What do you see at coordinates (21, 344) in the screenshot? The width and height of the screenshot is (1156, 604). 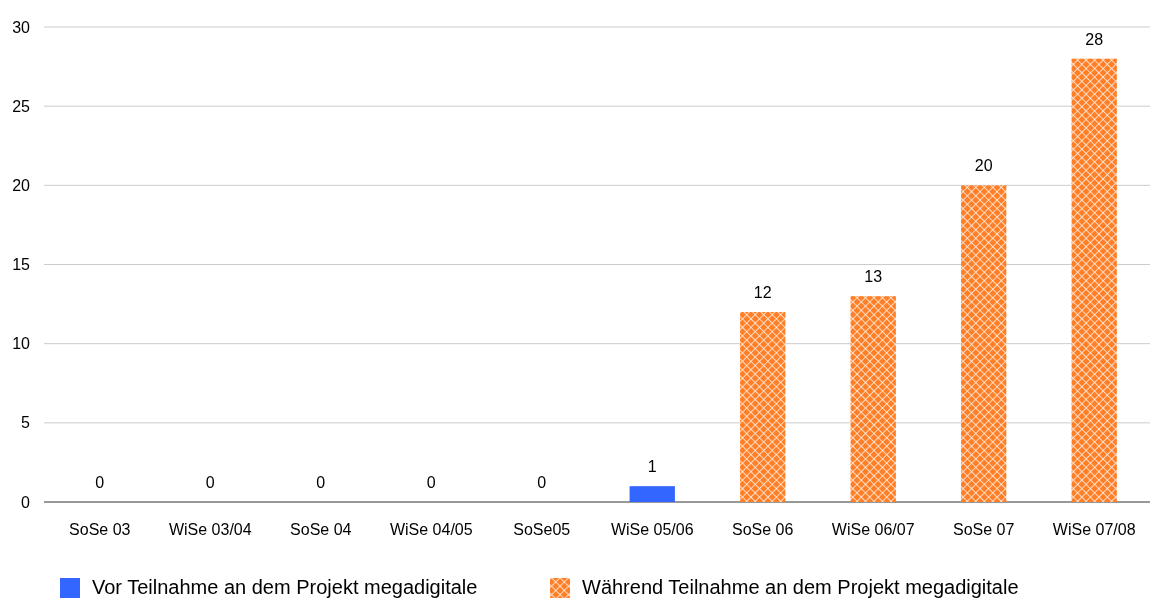 I see `y-tick-label: 10` at bounding box center [21, 344].